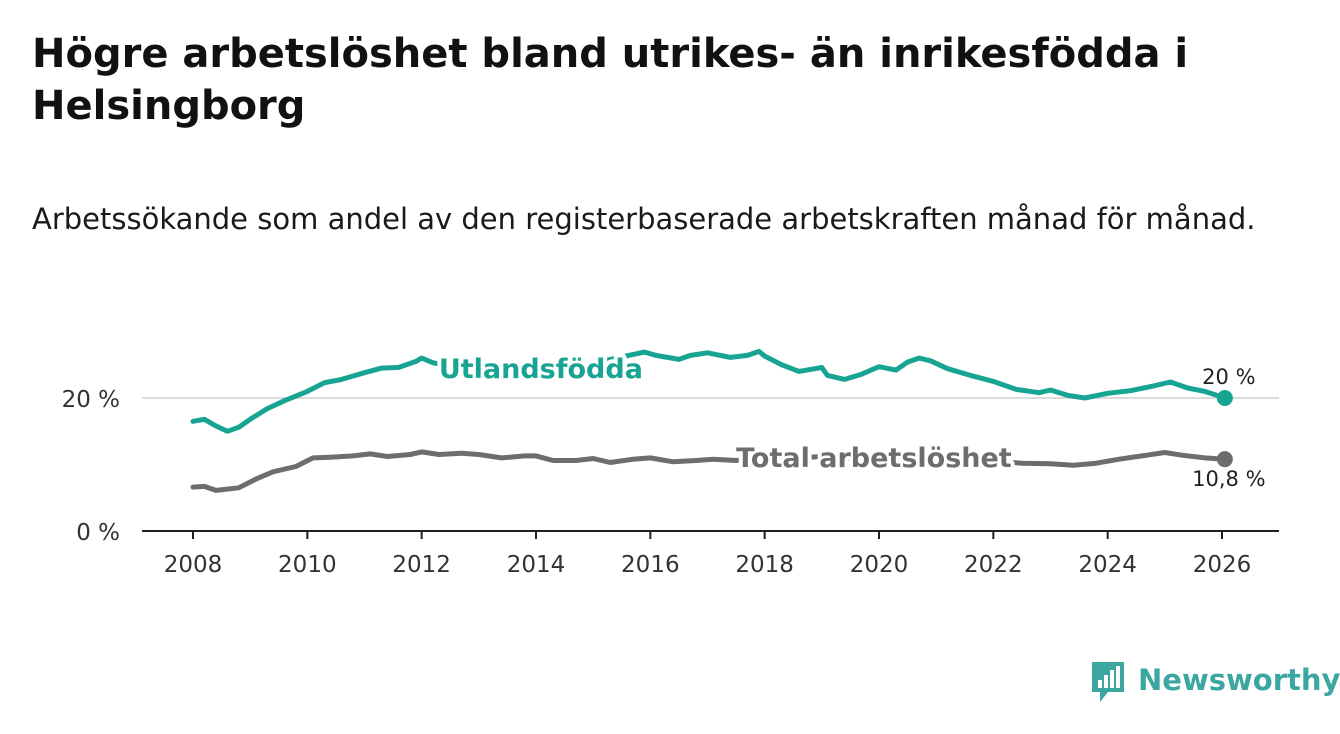 The image size is (1340, 734). I want to click on x-tick-label: 2012, so click(421, 565).